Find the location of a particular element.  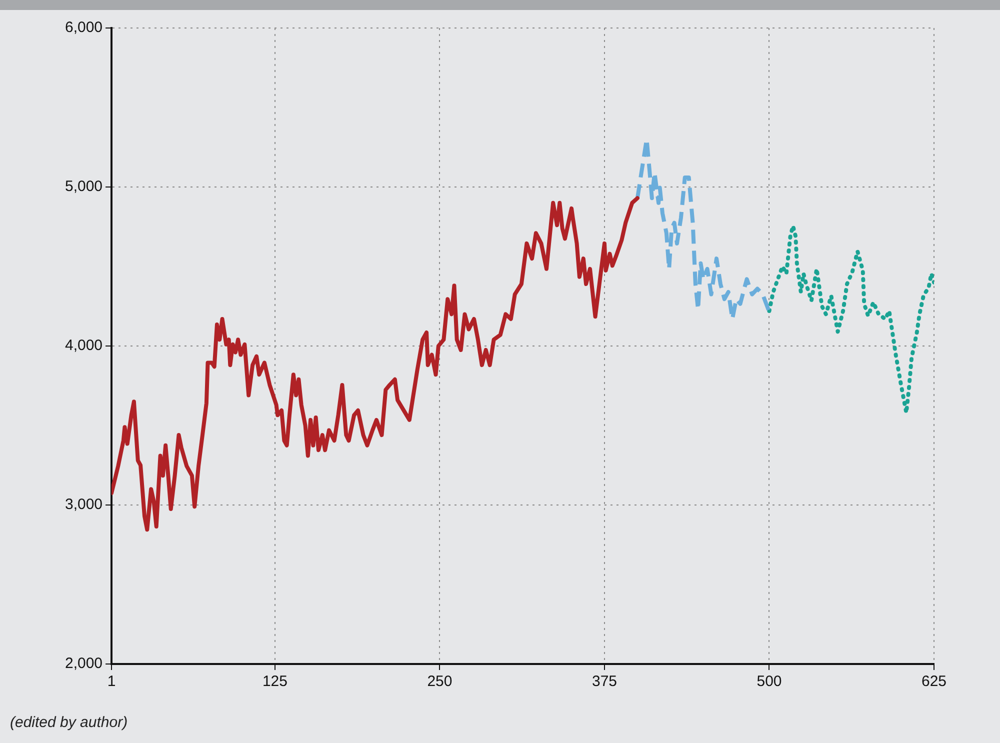

x-tick-label: 250 is located at coordinates (439, 681).